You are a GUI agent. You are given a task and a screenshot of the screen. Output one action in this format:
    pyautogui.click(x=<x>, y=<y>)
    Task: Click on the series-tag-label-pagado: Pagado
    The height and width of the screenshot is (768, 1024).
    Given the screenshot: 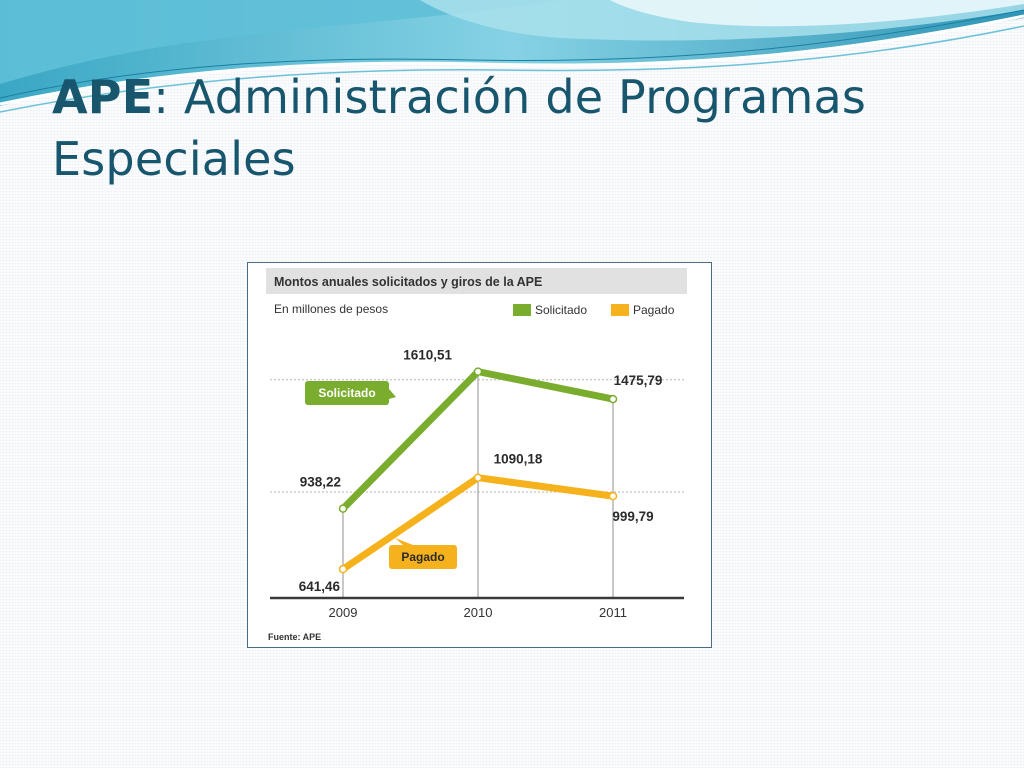 What is the action you would take?
    pyautogui.click(x=422, y=557)
    